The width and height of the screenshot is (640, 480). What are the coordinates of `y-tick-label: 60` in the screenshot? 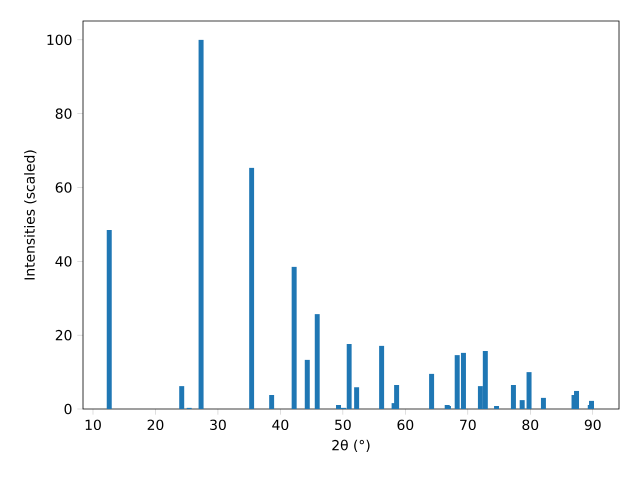 It's located at (64, 187).